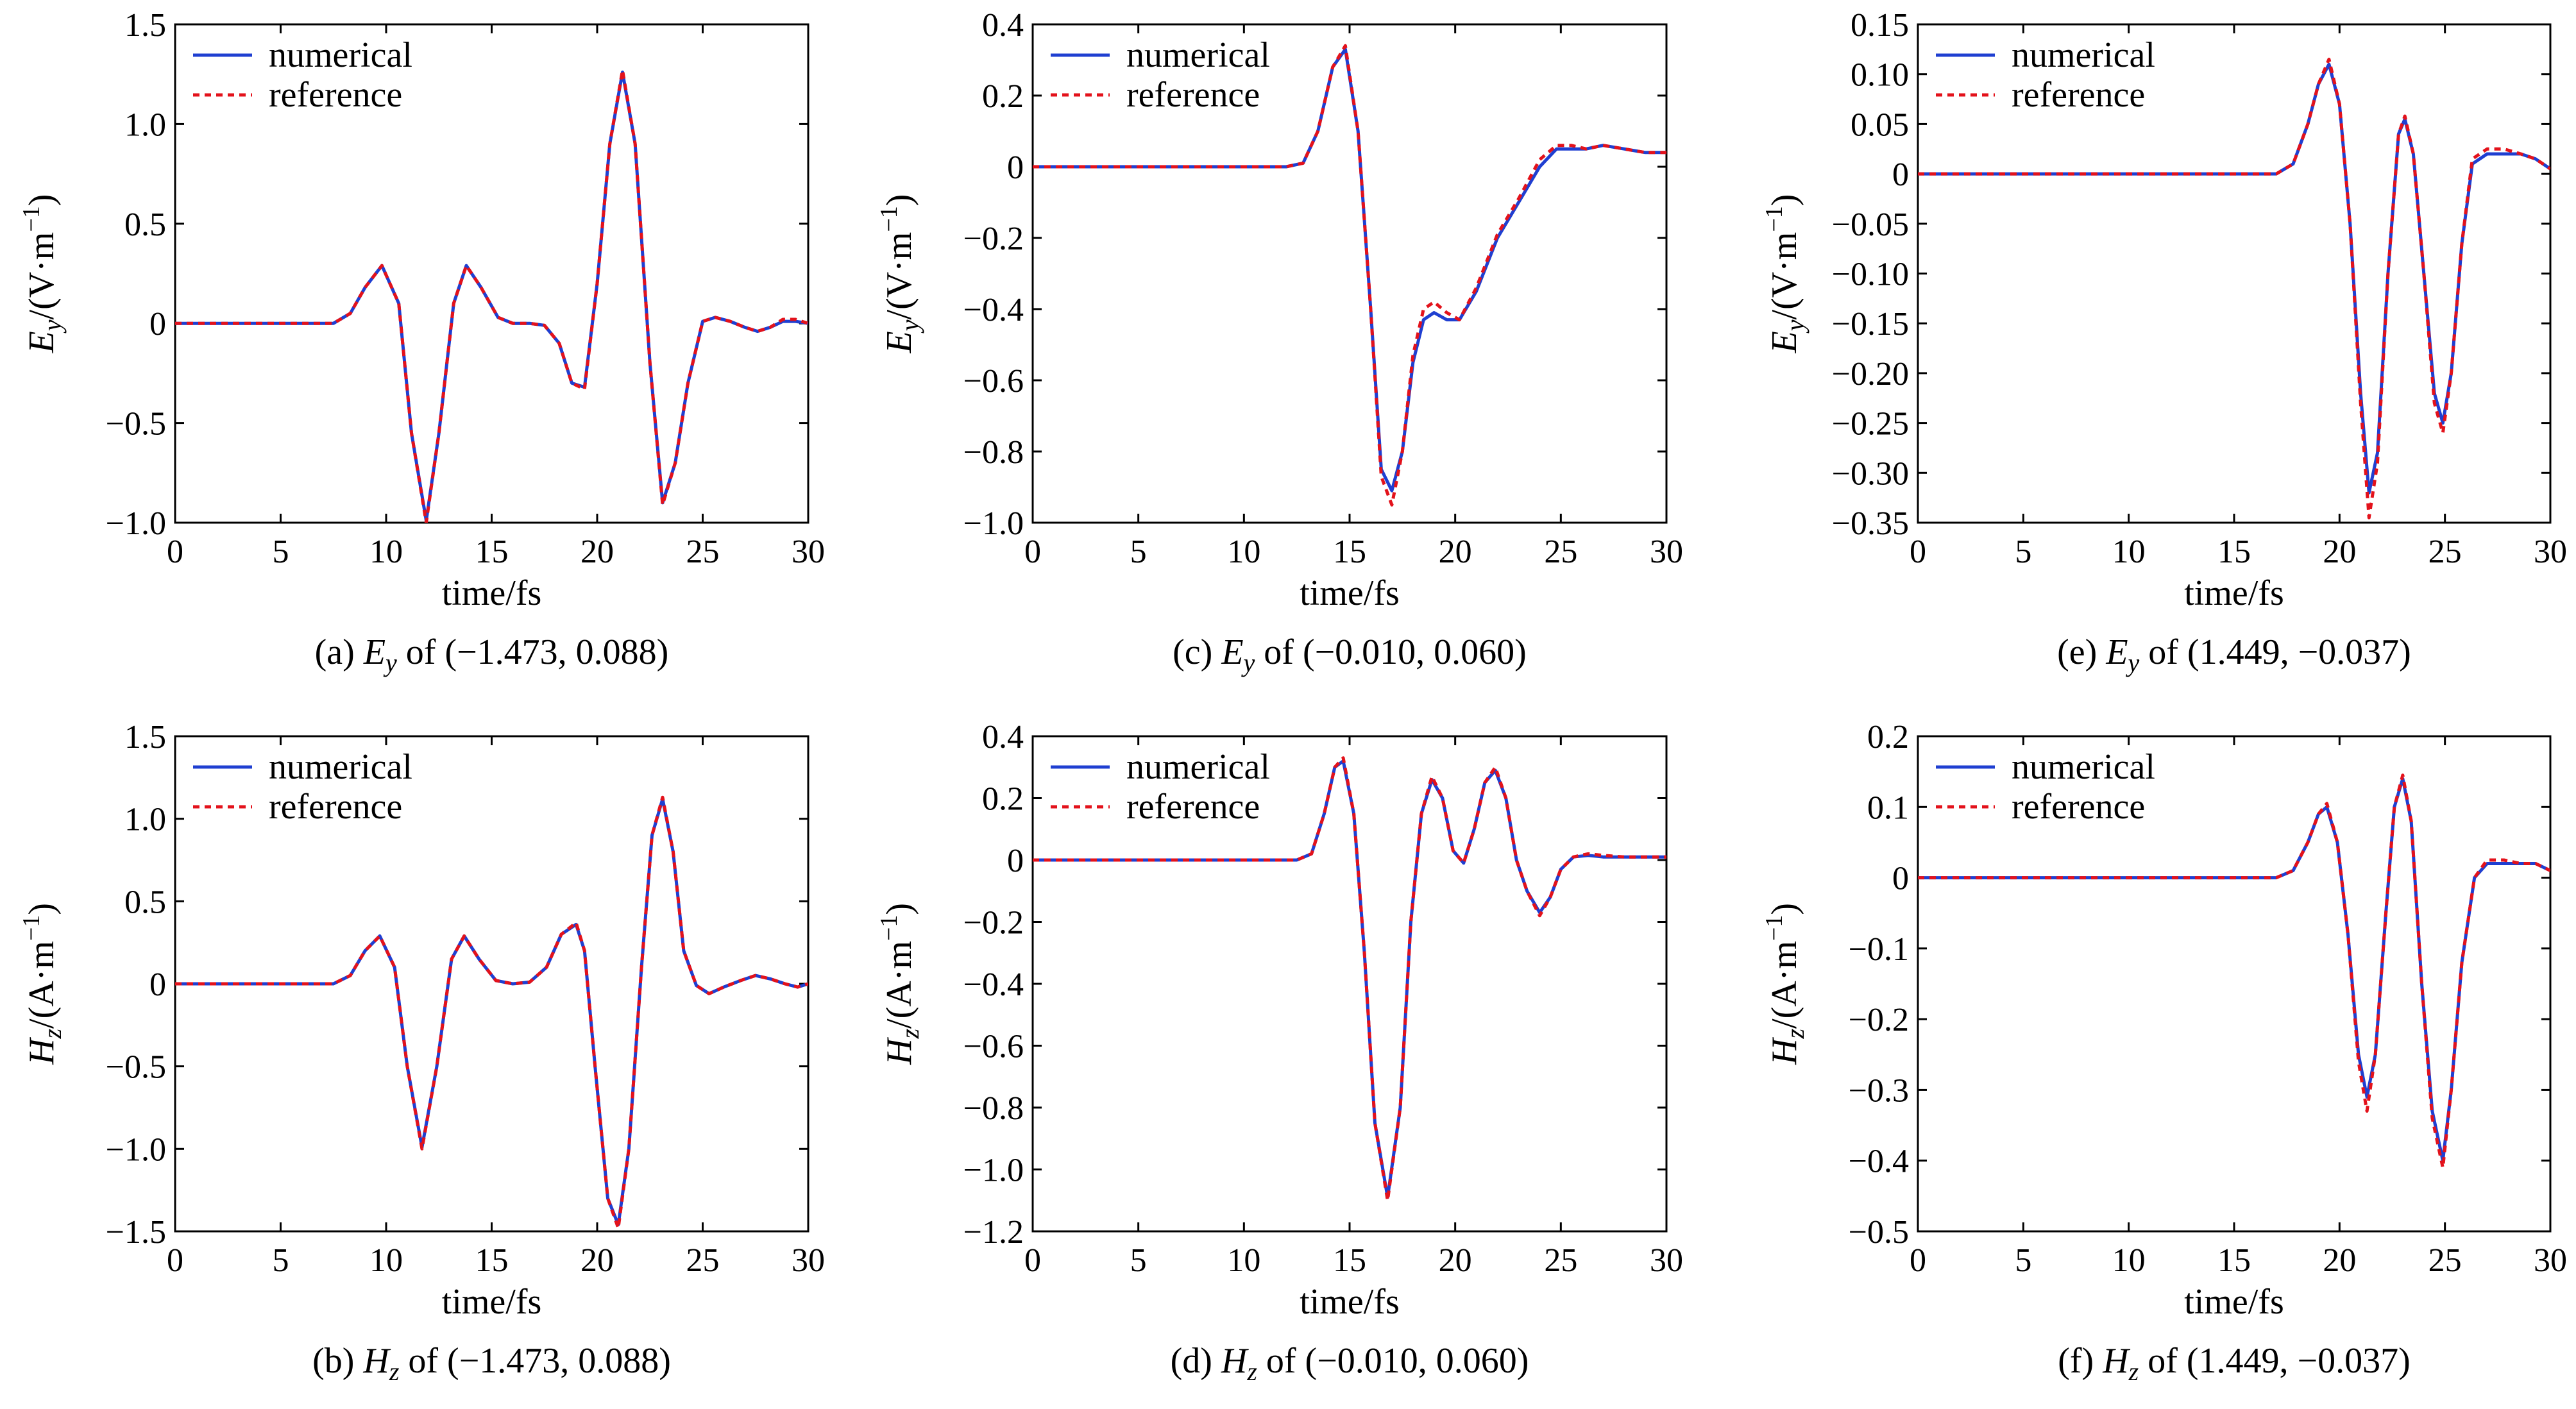 The image size is (2576, 1409). Describe the element at coordinates (1879, 1090) in the screenshot. I see `y-tick-label: −0.3` at that location.